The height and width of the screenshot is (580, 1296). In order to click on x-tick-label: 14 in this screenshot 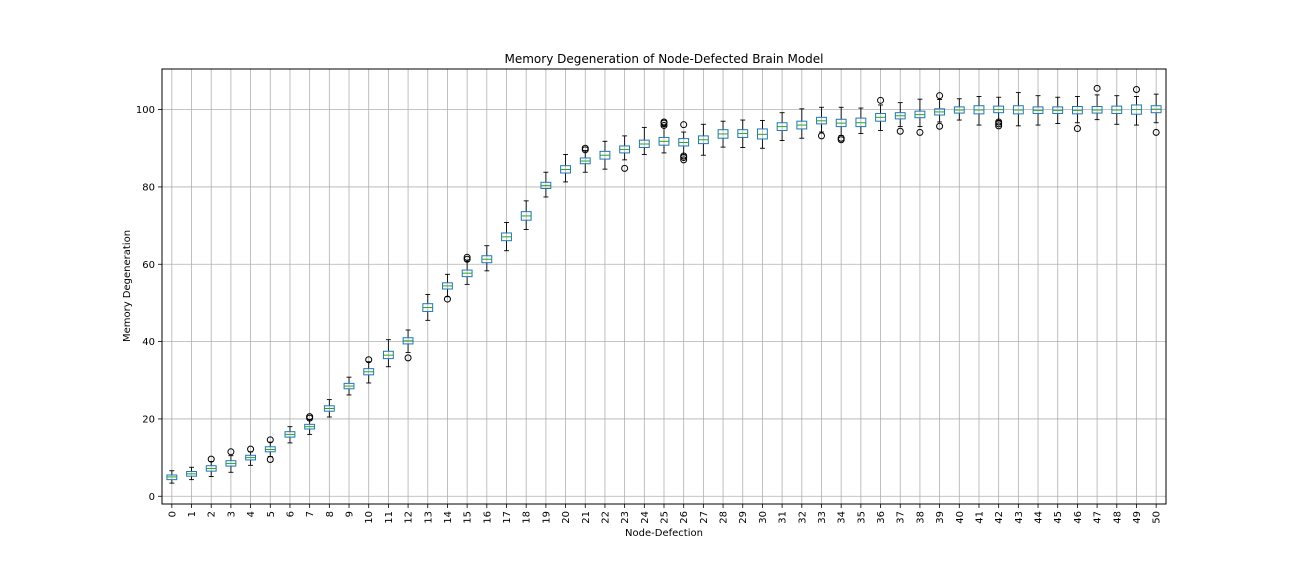, I will do `click(448, 517)`.